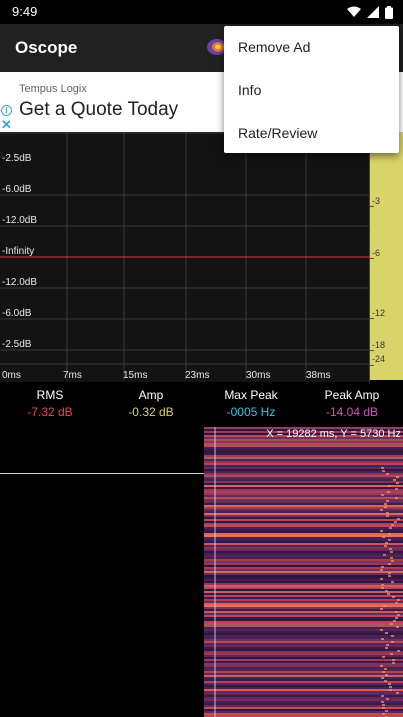  I want to click on status-icons, so click(370, 12).